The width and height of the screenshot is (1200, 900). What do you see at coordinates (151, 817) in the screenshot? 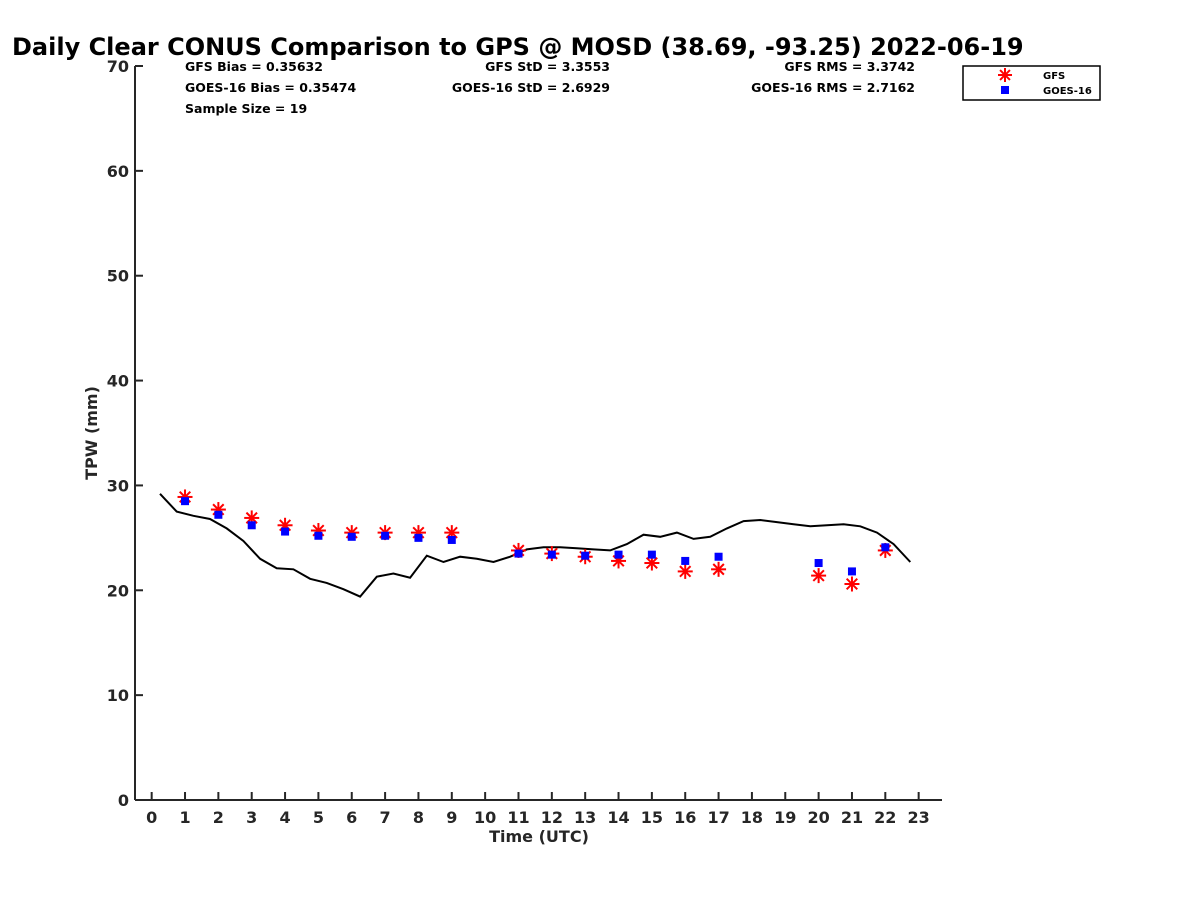
I see `x-tick-label: 0` at bounding box center [151, 817].